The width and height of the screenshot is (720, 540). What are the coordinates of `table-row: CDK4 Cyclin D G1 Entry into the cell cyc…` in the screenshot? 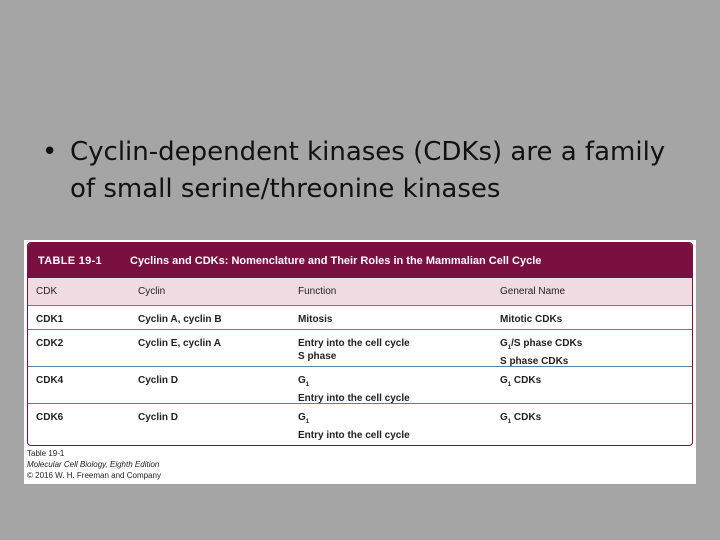 It's located at (360, 385).